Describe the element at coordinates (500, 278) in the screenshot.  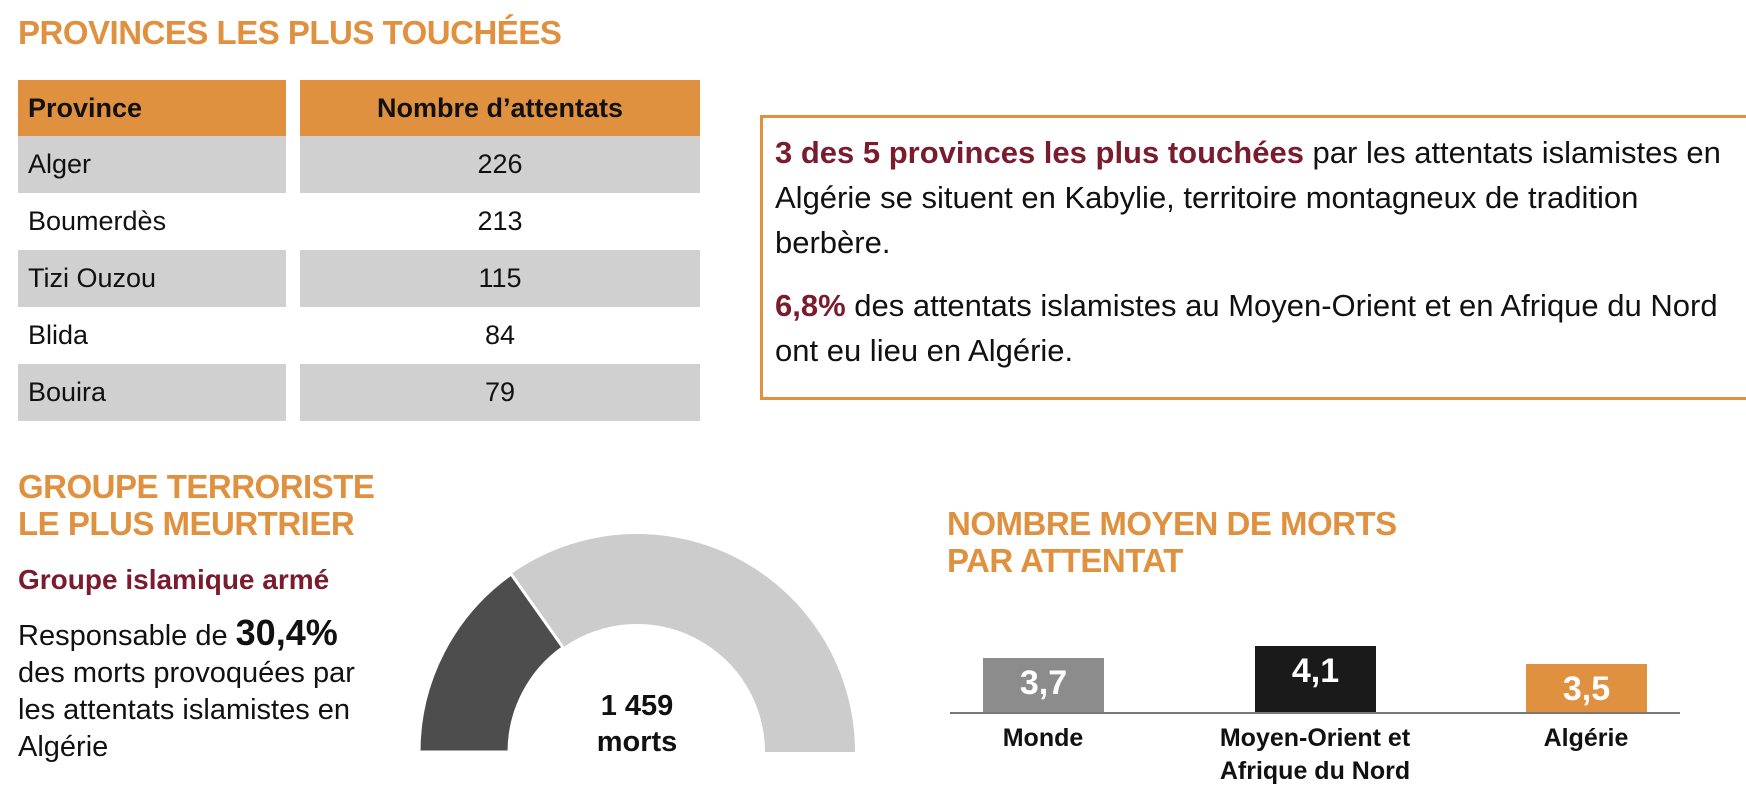
I see `attack-count: 115` at that location.